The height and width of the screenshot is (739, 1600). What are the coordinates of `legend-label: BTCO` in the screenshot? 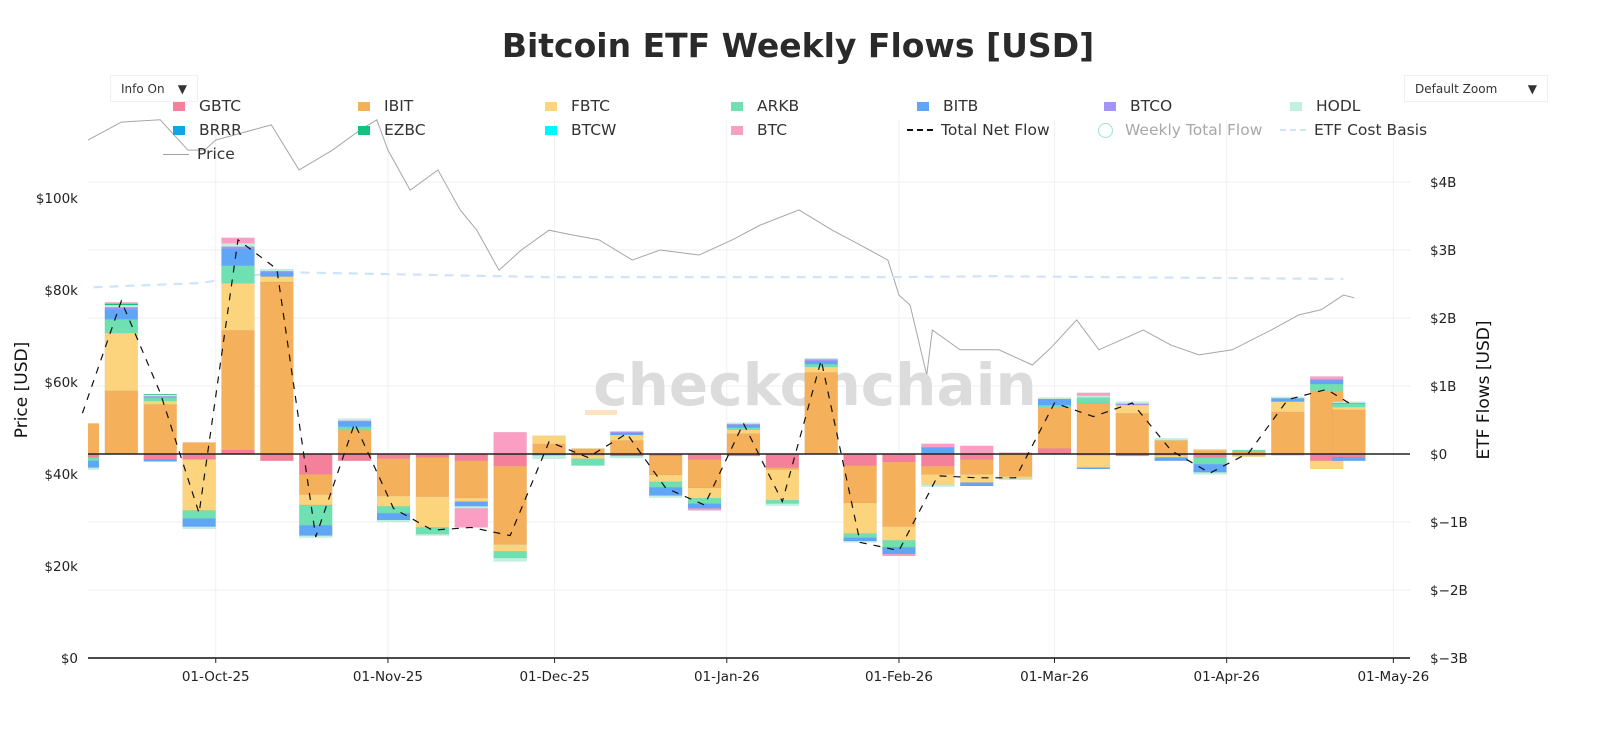 It's located at (1151, 106).